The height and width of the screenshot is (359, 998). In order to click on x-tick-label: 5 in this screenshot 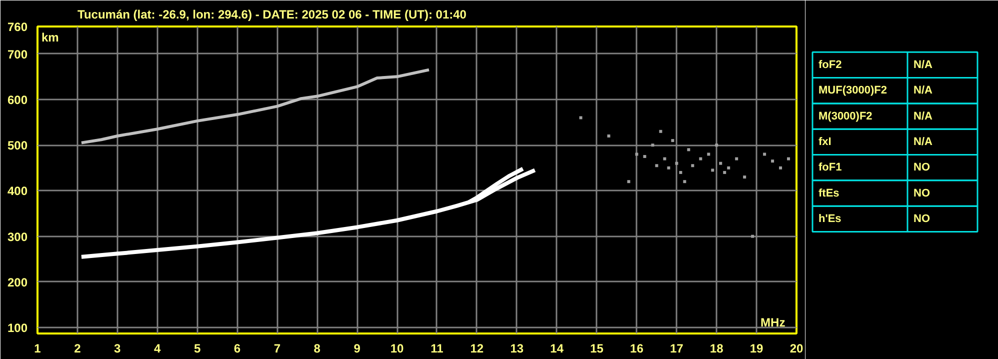, I will do `click(197, 349)`.